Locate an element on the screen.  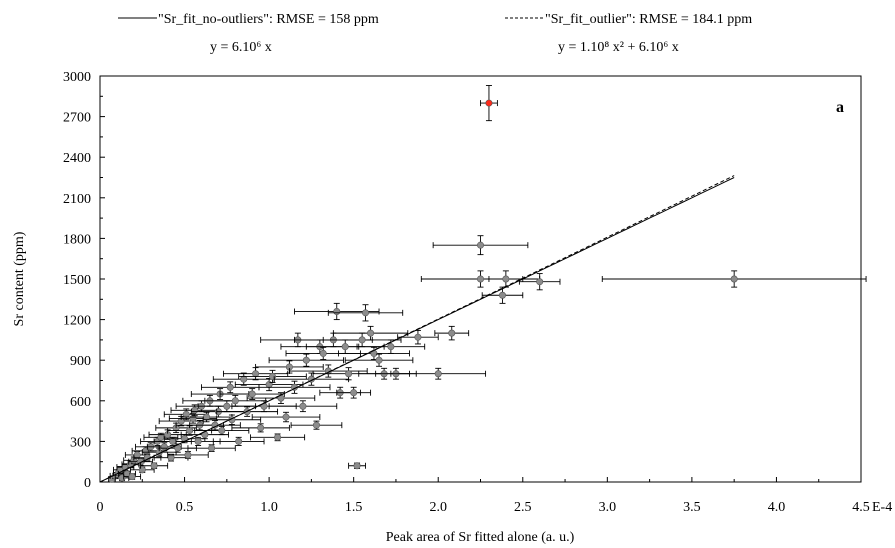
y-tick-label: 300 is located at coordinates (80, 442).